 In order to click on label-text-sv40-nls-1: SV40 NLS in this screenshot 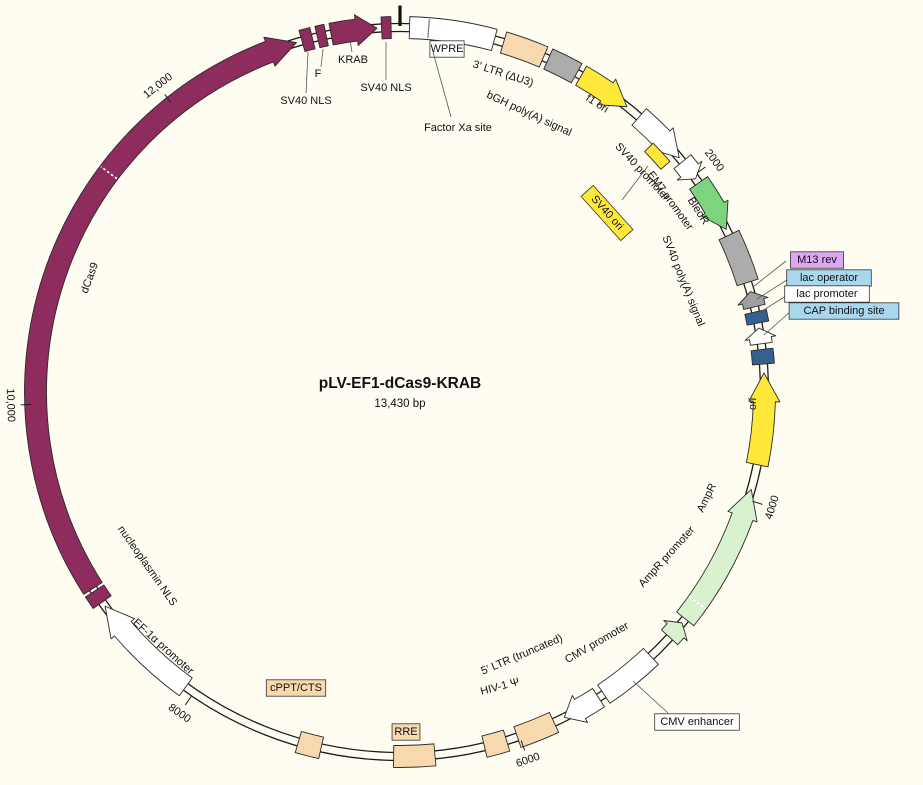, I will do `click(305, 101)`.